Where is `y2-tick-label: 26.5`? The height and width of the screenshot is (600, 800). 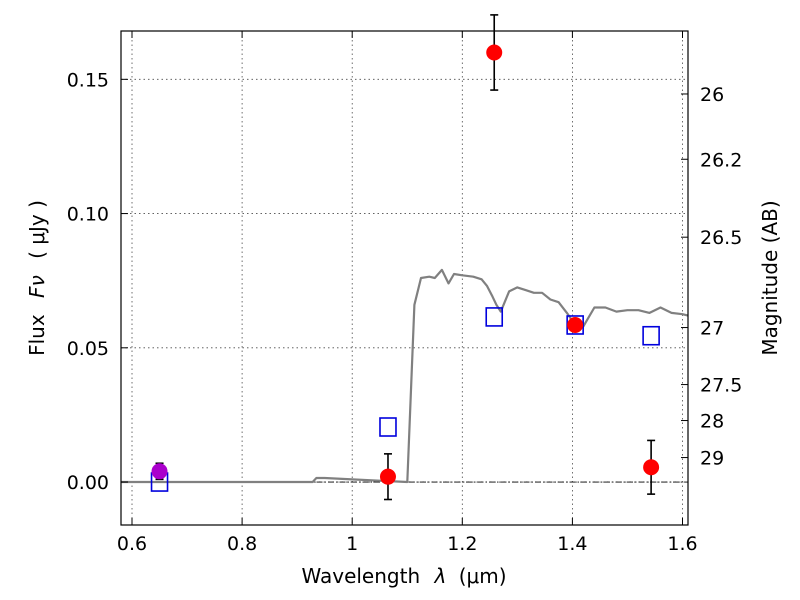
y2-tick-label: 26.5 is located at coordinates (721, 238).